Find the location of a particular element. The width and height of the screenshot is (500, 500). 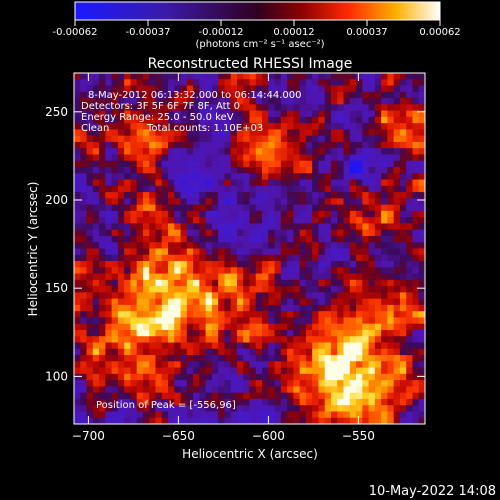

chart-title: Reconstructed RHESSI Image is located at coordinates (250, 64).